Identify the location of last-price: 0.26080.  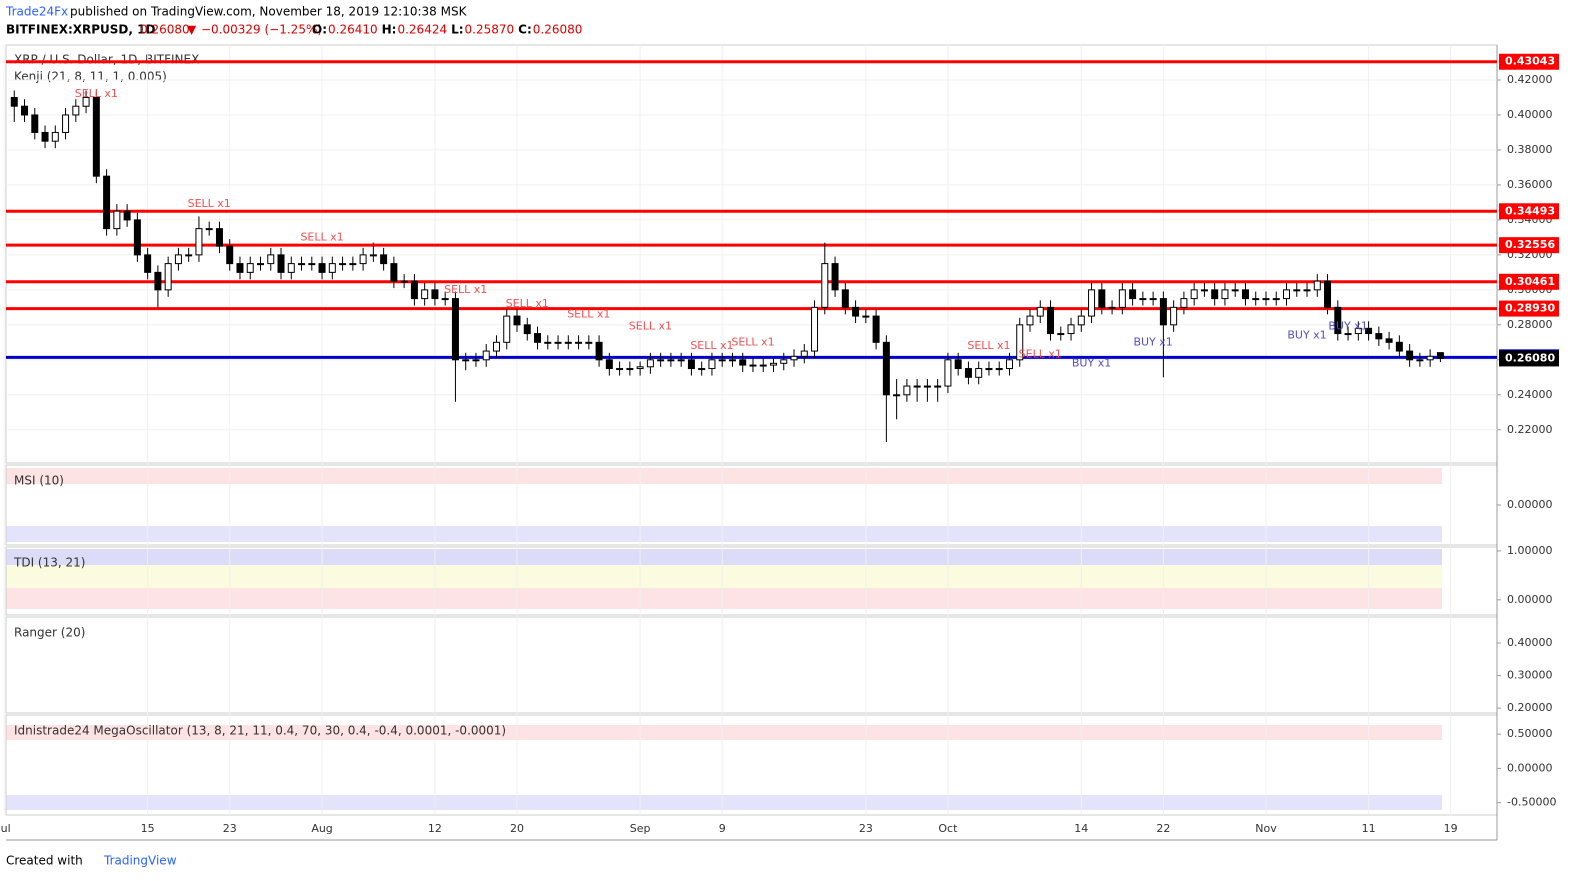
(165, 30).